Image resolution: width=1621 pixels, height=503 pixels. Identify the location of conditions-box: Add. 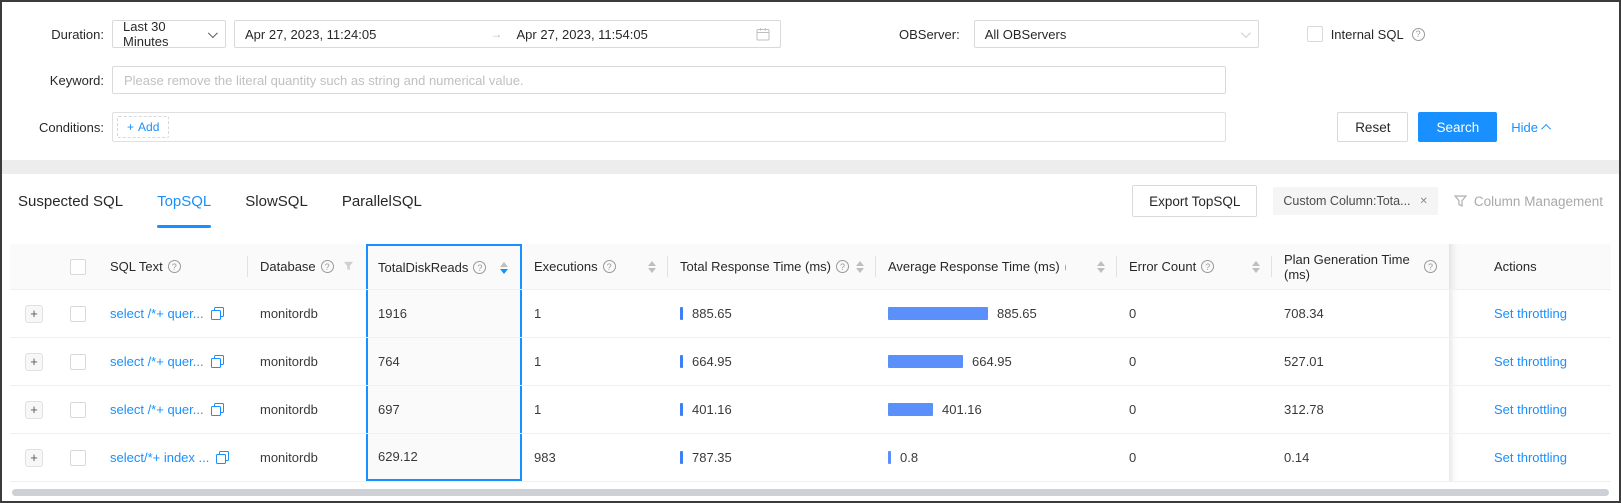
(669, 127).